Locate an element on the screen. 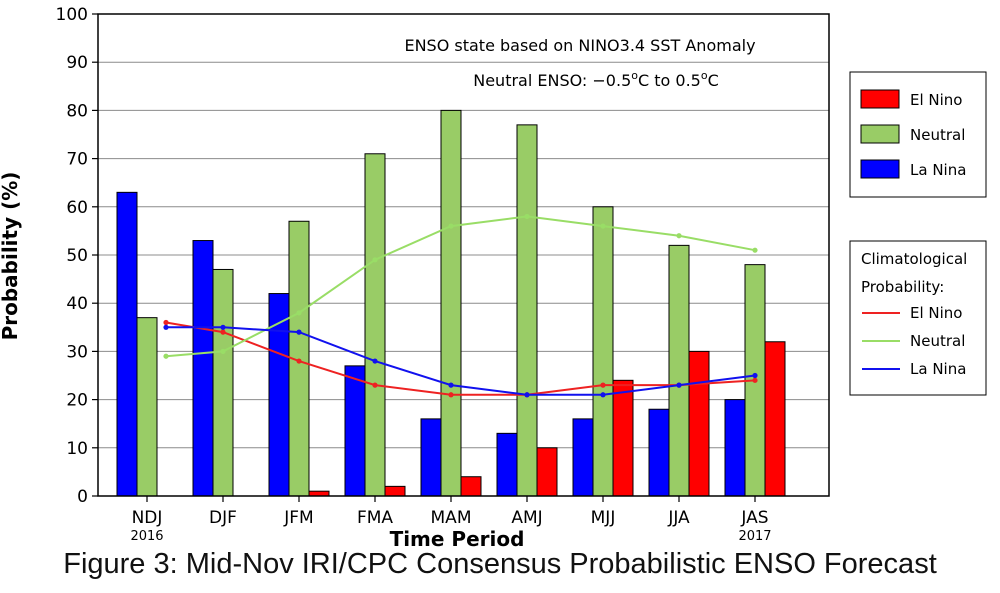  y-axis: 0 10 20 30 40 50 60 70 80 90 100 is located at coordinates (77, 256).